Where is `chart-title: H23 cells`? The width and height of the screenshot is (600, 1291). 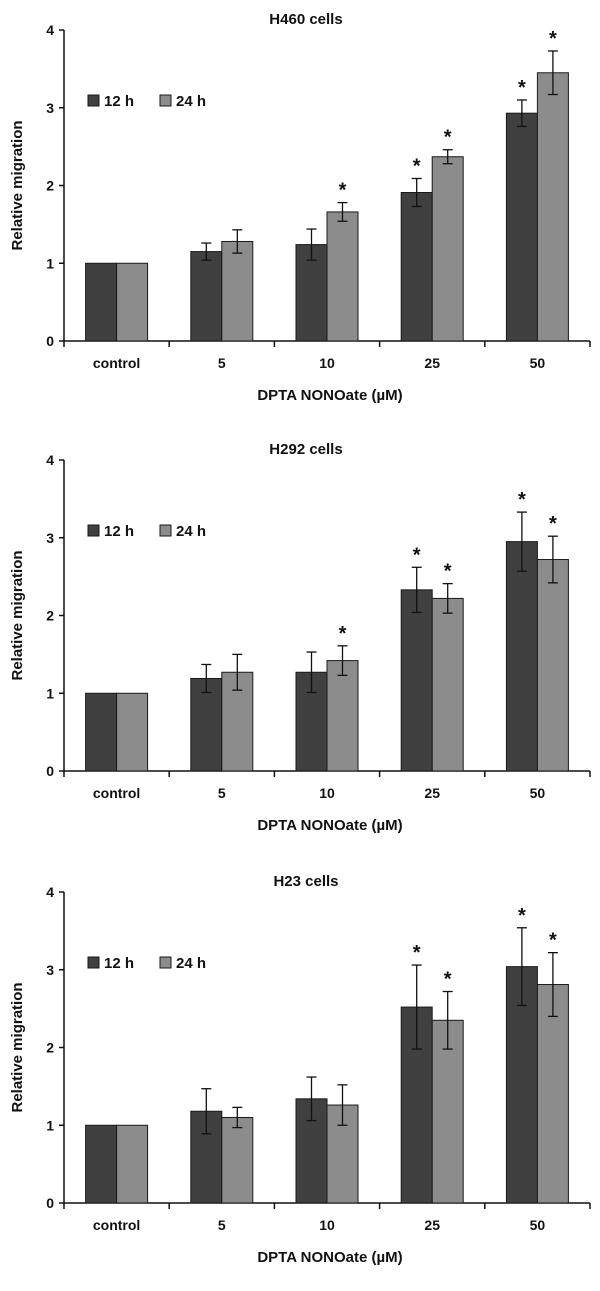 chart-title: H23 cells is located at coordinates (305, 881).